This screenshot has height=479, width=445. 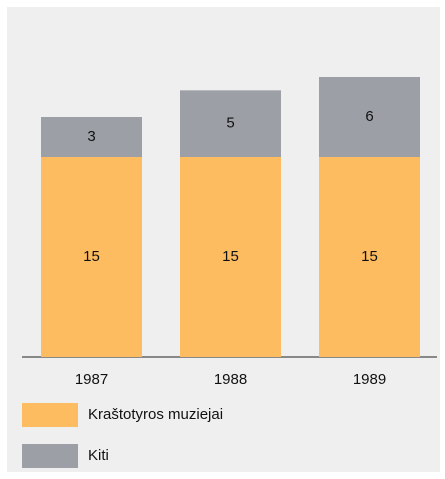 I want to click on x-tick-label: 1988, so click(x=230, y=379).